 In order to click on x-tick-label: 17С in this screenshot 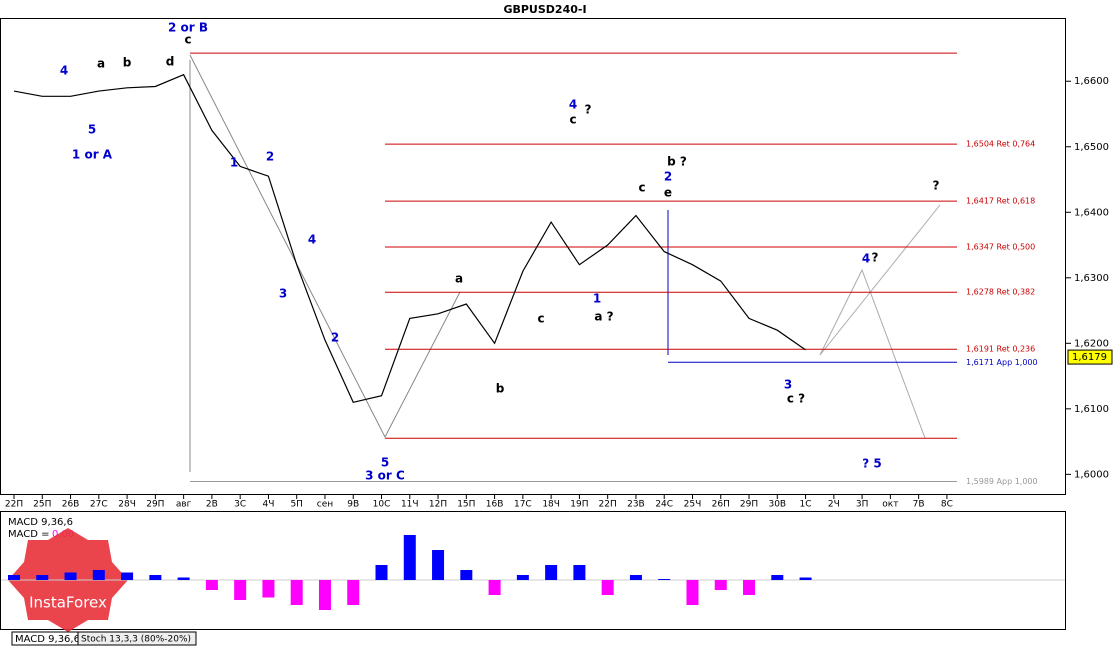, I will do `click(523, 505)`.